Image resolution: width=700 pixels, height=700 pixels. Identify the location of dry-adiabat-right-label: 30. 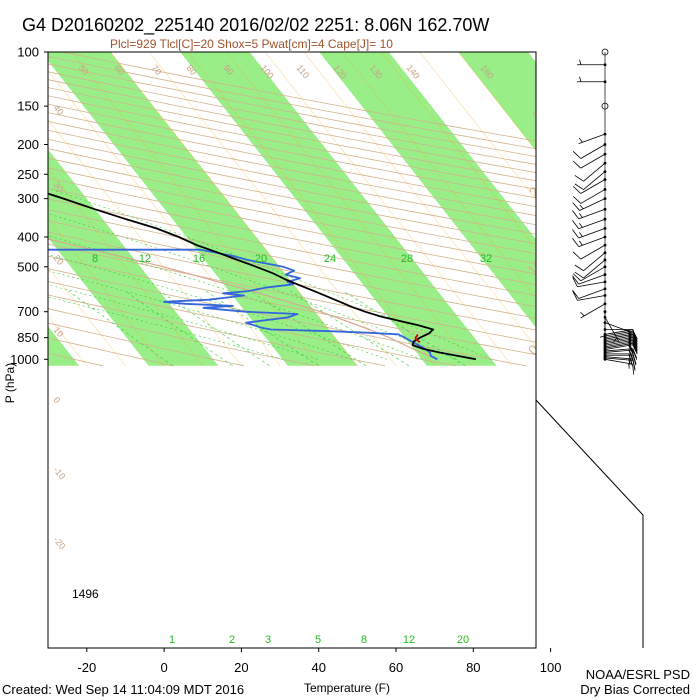
(540, 113).